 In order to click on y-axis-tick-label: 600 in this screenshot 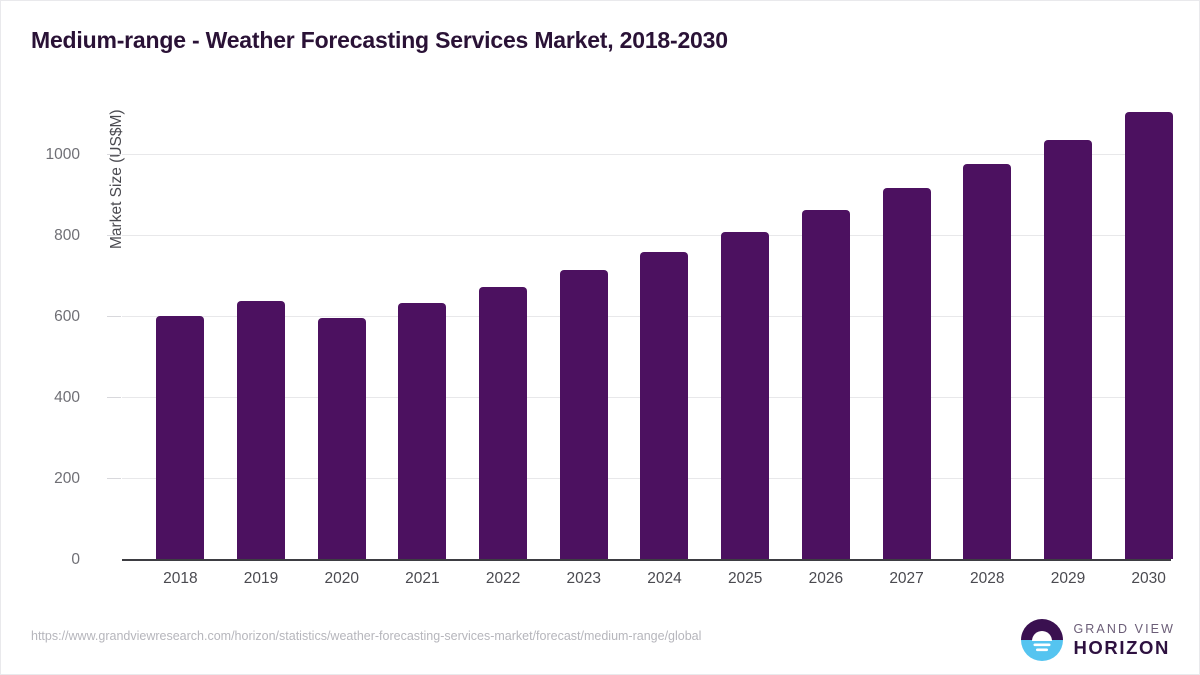, I will do `click(67, 316)`.